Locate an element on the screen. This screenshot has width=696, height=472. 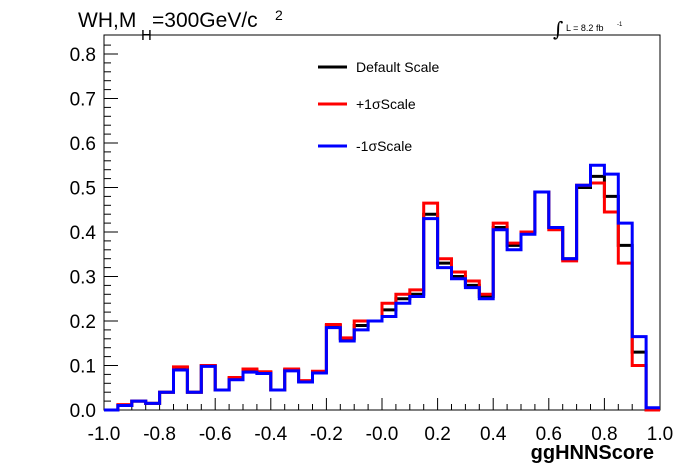
x-axis-title: ggHNNScore is located at coordinates (592, 453).